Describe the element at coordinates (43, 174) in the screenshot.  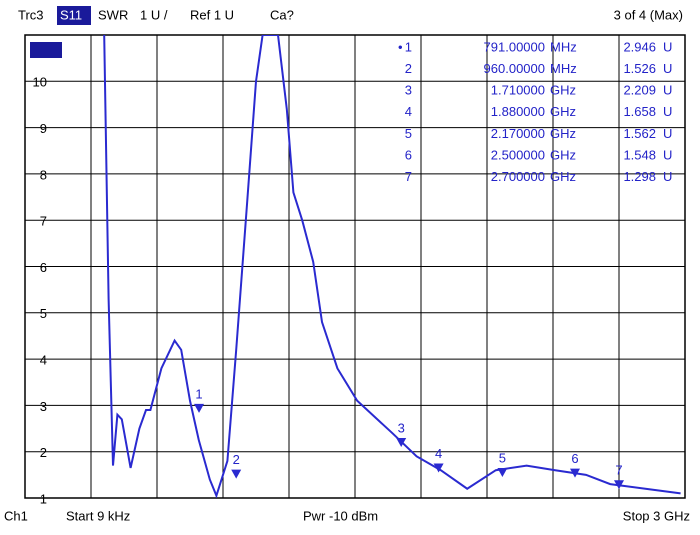
I see `y-tick-label: 8` at that location.